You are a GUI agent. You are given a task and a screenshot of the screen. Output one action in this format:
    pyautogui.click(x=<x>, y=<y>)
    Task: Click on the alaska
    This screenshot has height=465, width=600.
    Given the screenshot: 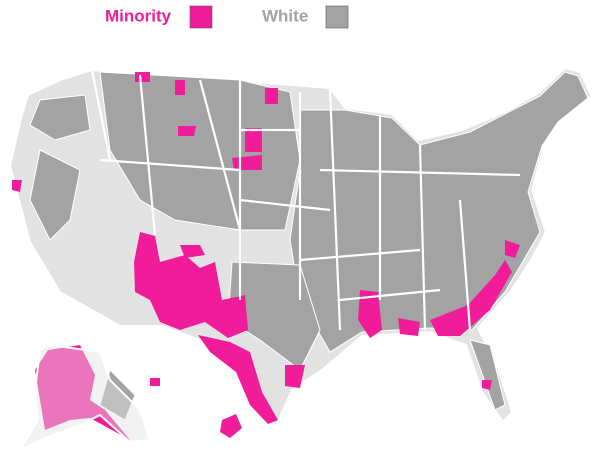 What is the action you would take?
    pyautogui.click(x=84, y=398)
    